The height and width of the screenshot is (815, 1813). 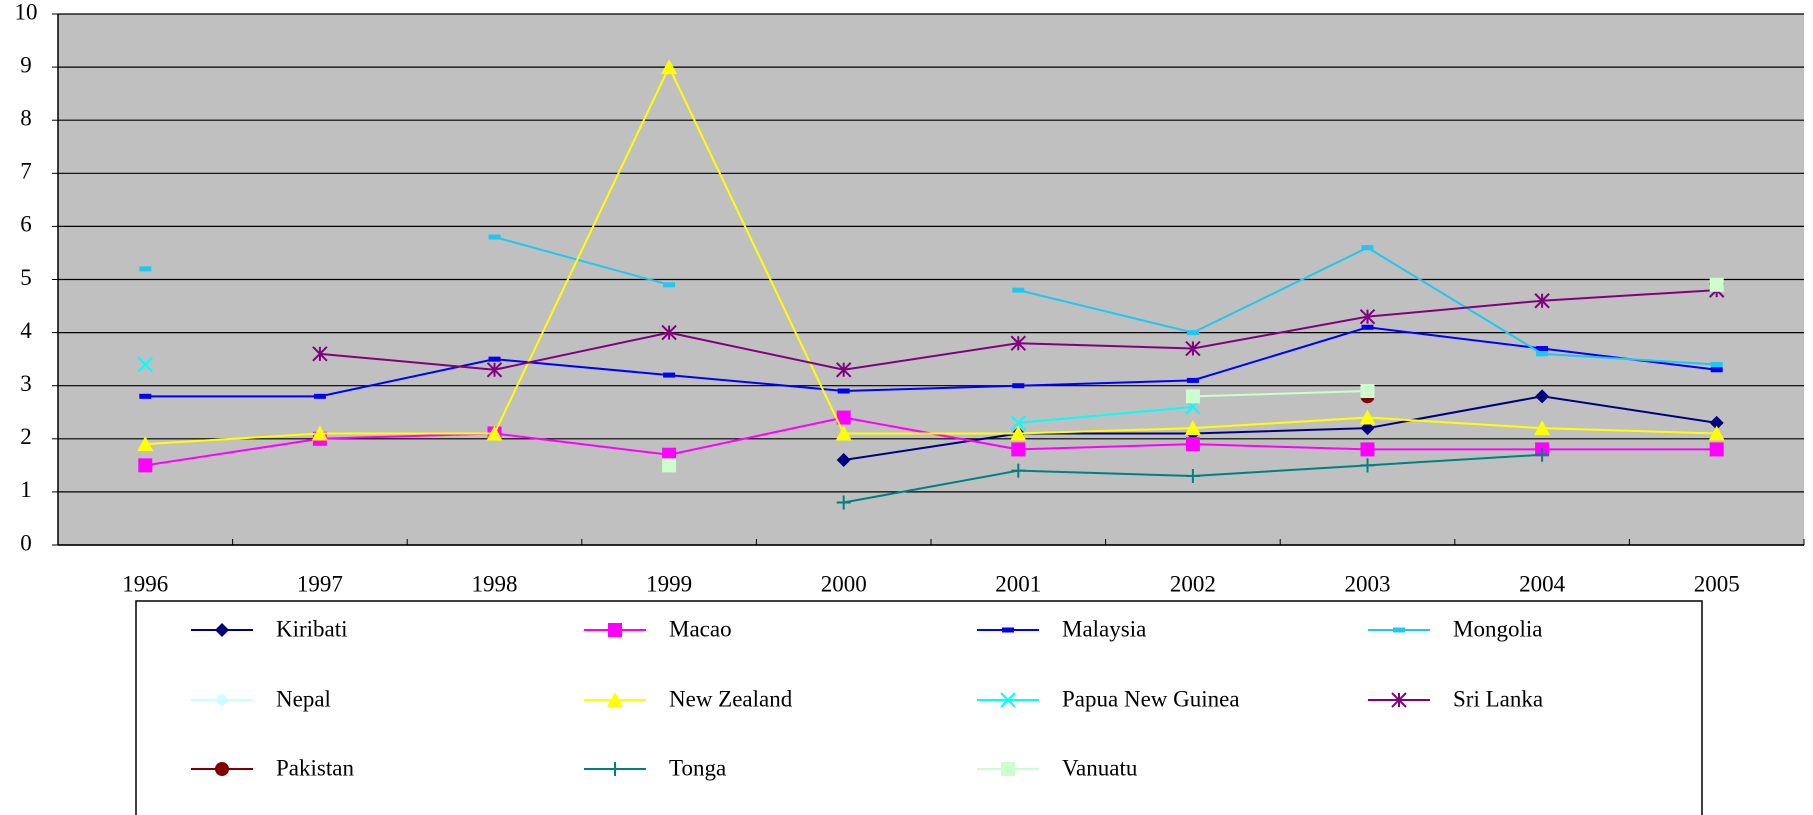 What do you see at coordinates (697, 767) in the screenshot?
I see `legend-label: Tonga` at bounding box center [697, 767].